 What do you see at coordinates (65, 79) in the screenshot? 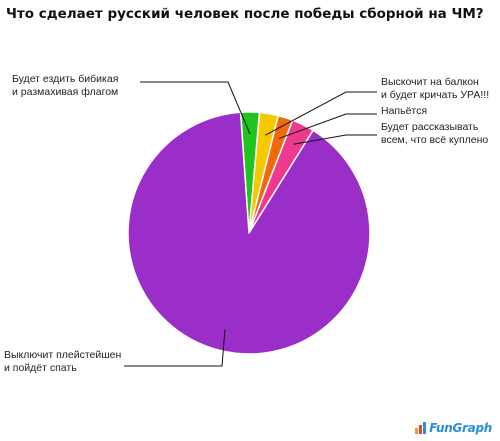
I see `slice-label-line: Будет ездить бибикая` at bounding box center [65, 79].